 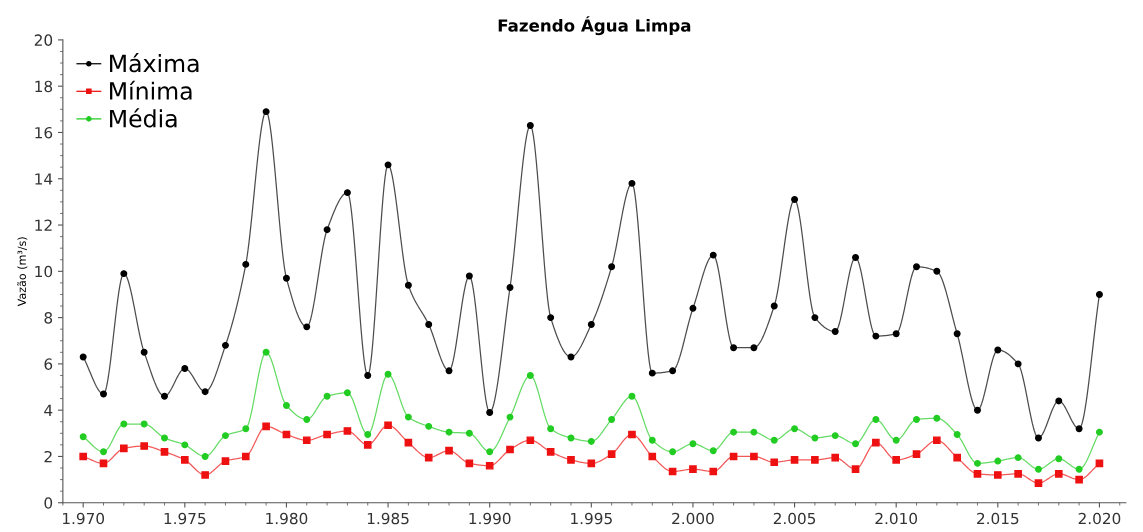 I want to click on chart-title: Fazendo Água Limpa, so click(x=594, y=26).